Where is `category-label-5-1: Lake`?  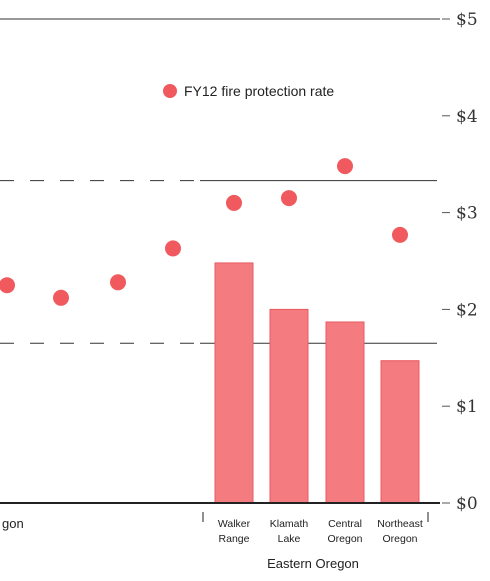 category-label-5-1: Lake is located at coordinates (289, 539).